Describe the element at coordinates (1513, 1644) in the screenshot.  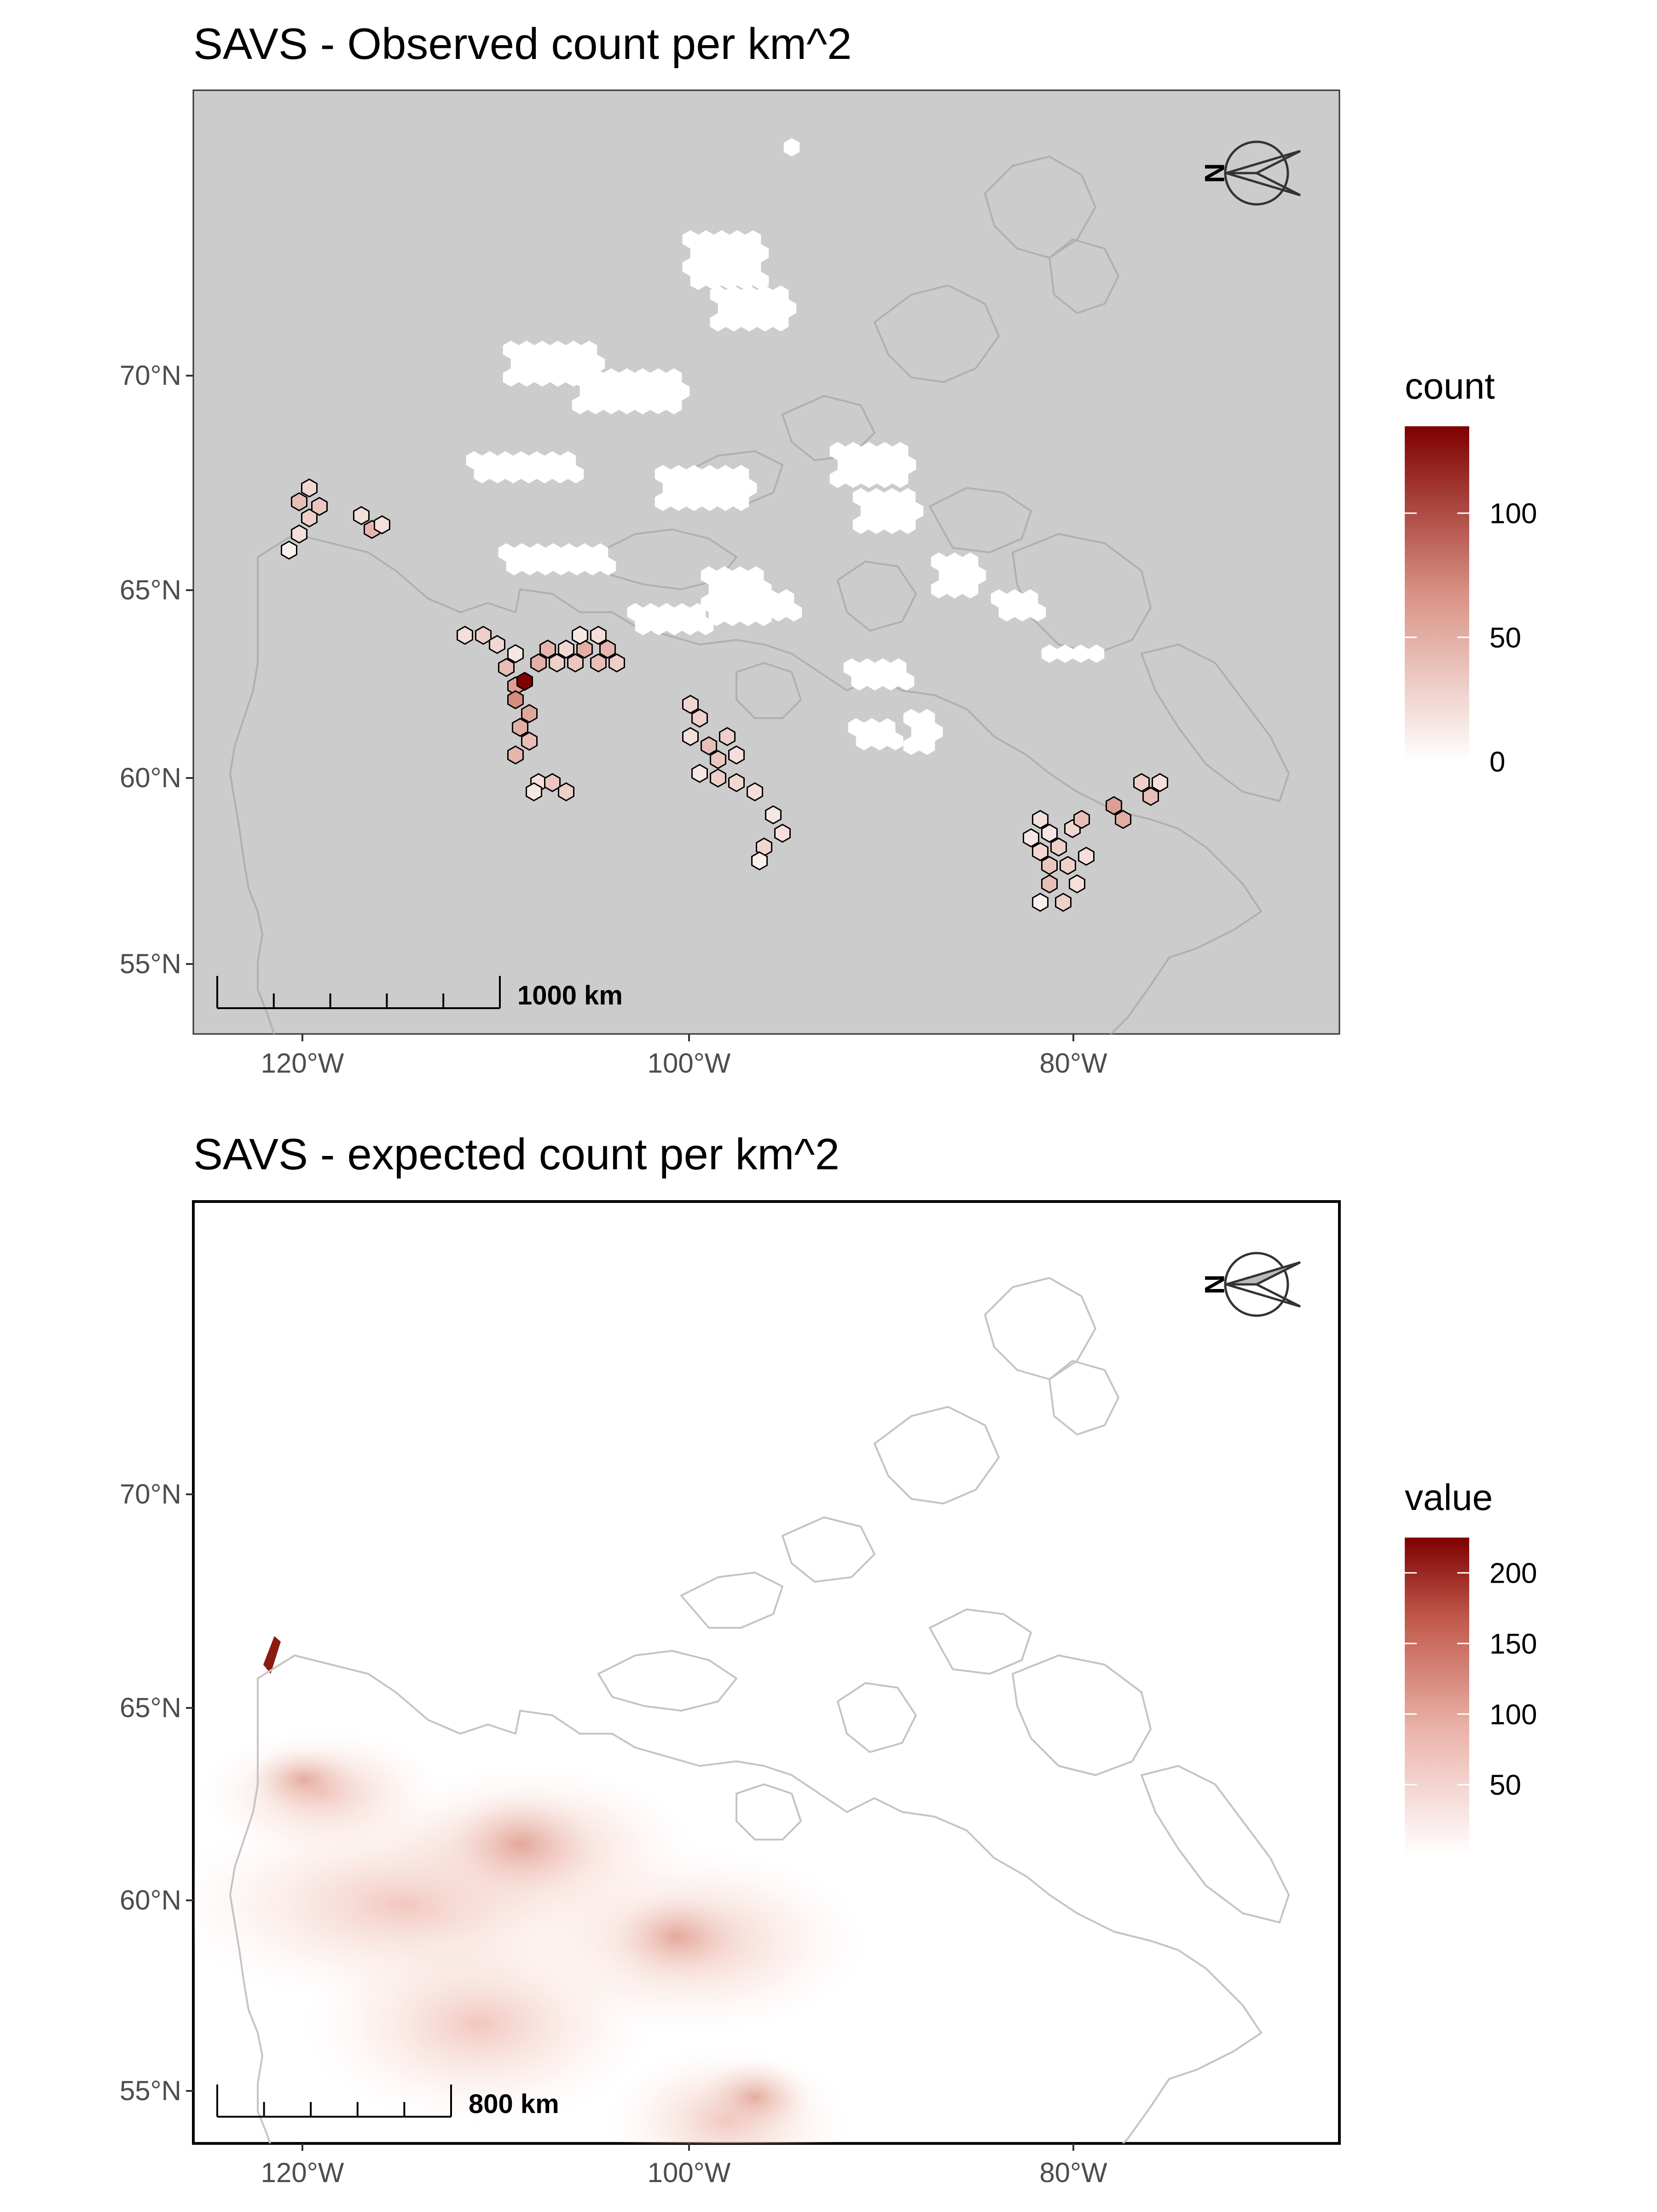
I see `legend-tick-label: 150` at that location.